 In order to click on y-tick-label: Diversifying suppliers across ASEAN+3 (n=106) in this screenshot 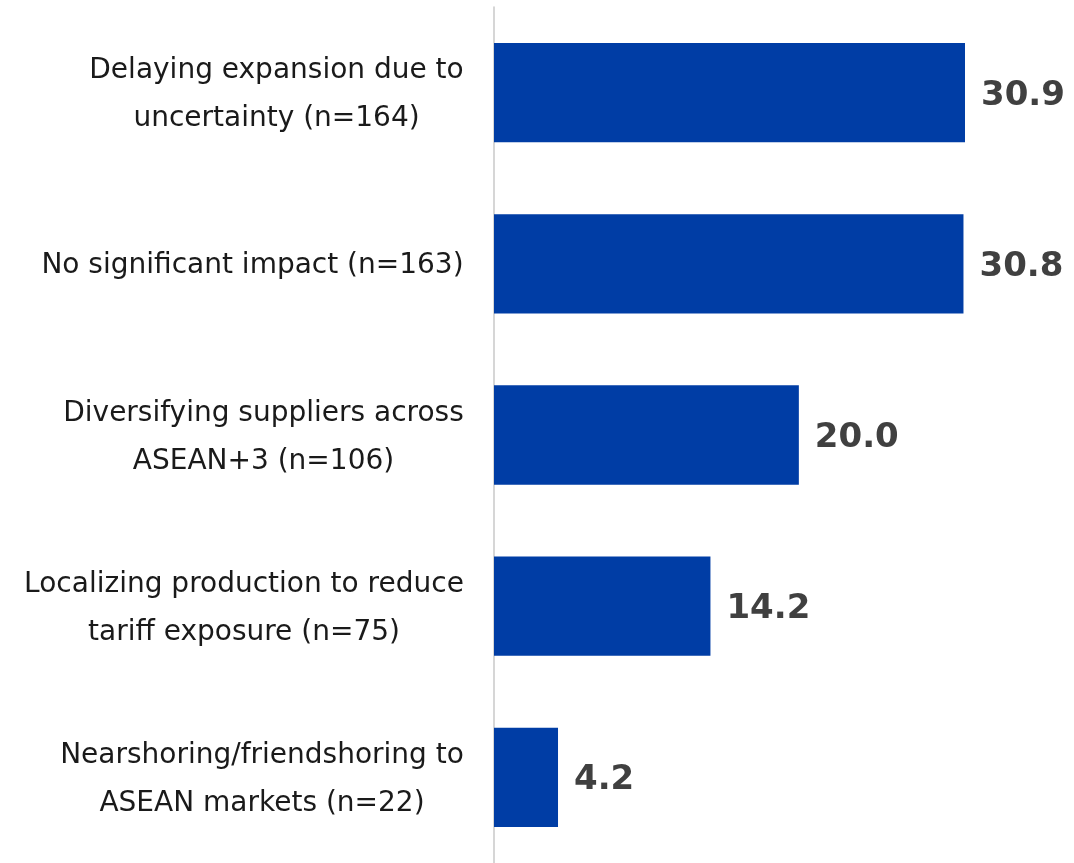, I will do `click(263, 435)`.